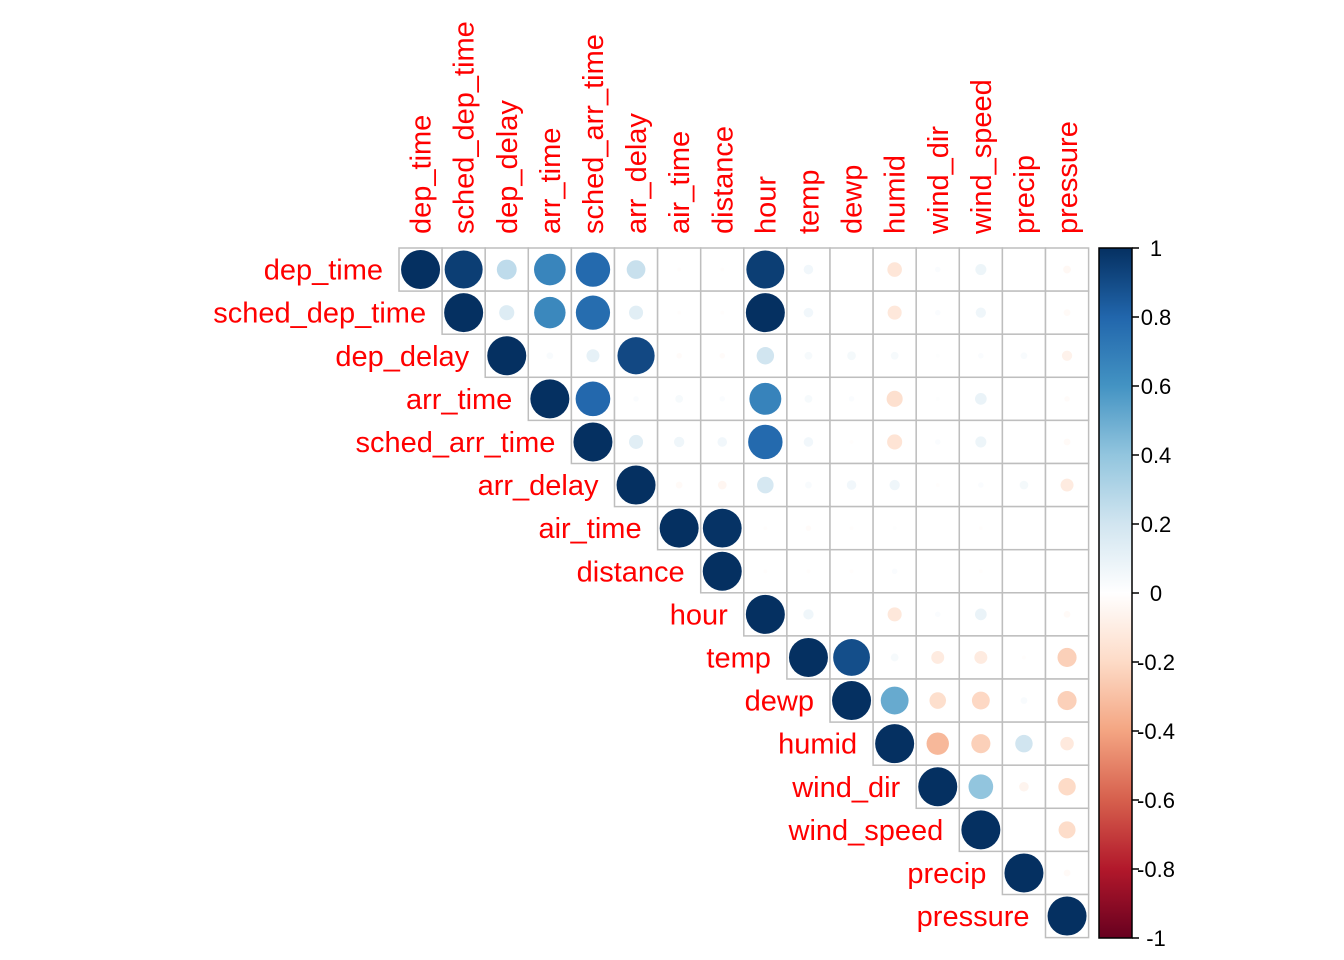 Image resolution: width=1344 pixels, height=960 pixels. What do you see at coordinates (981, 787) in the screenshot?
I see `corr-circle-wind_dir-wind_speed` at bounding box center [981, 787].